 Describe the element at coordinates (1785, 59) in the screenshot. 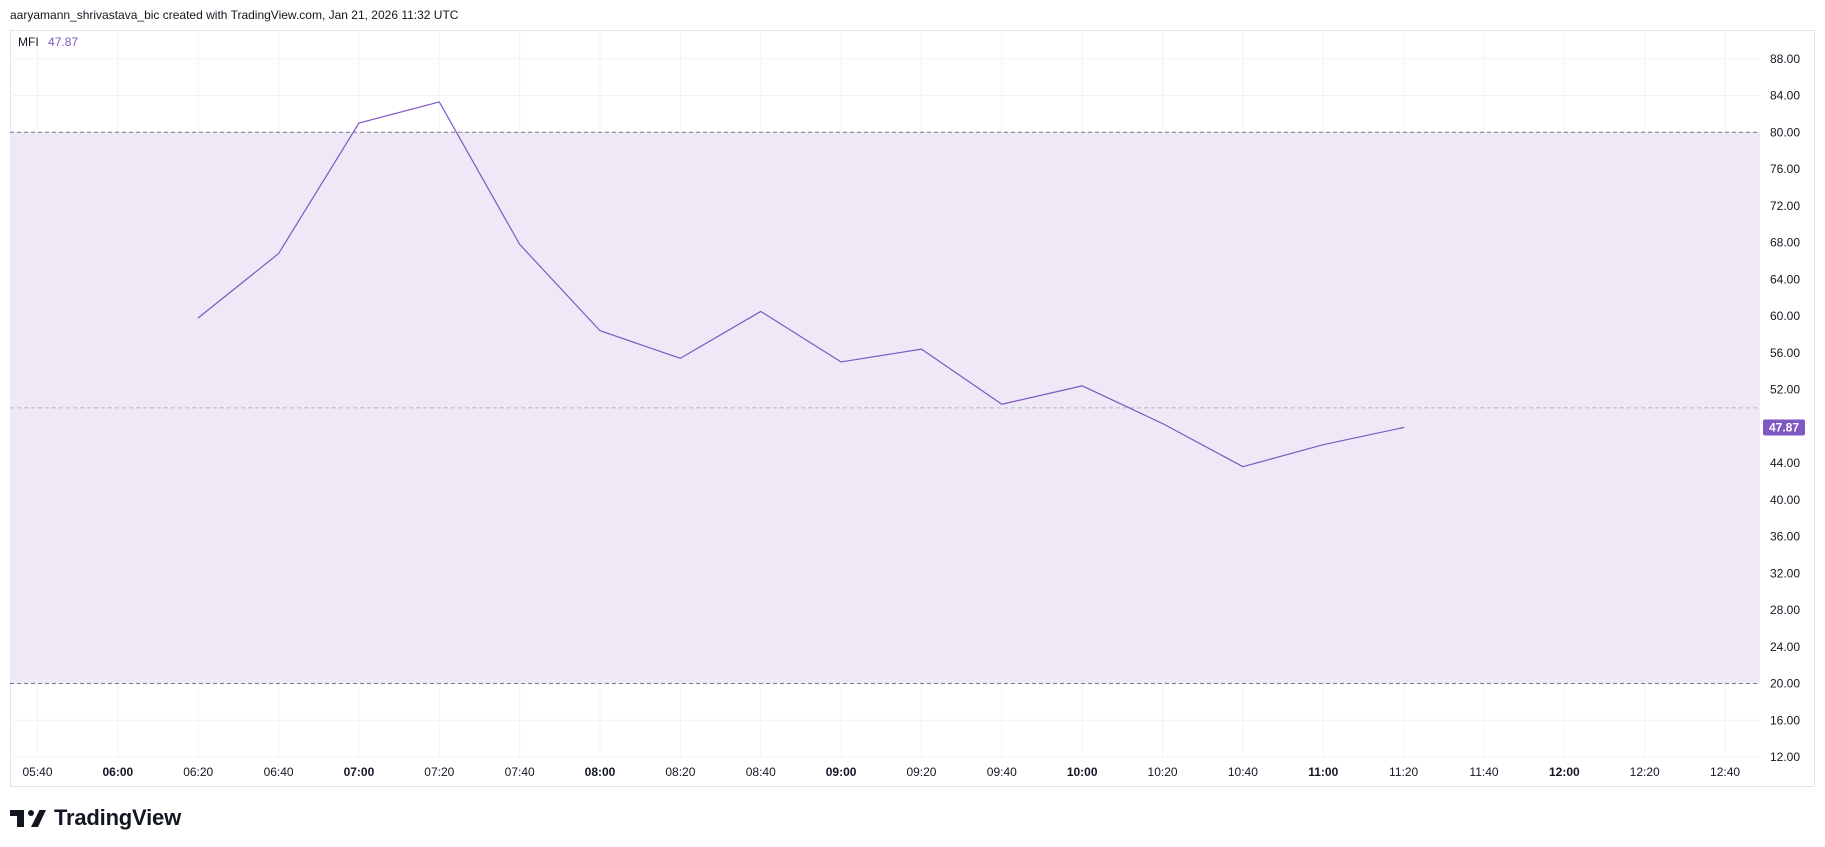

I see `y-tick-label: 88.00` at that location.